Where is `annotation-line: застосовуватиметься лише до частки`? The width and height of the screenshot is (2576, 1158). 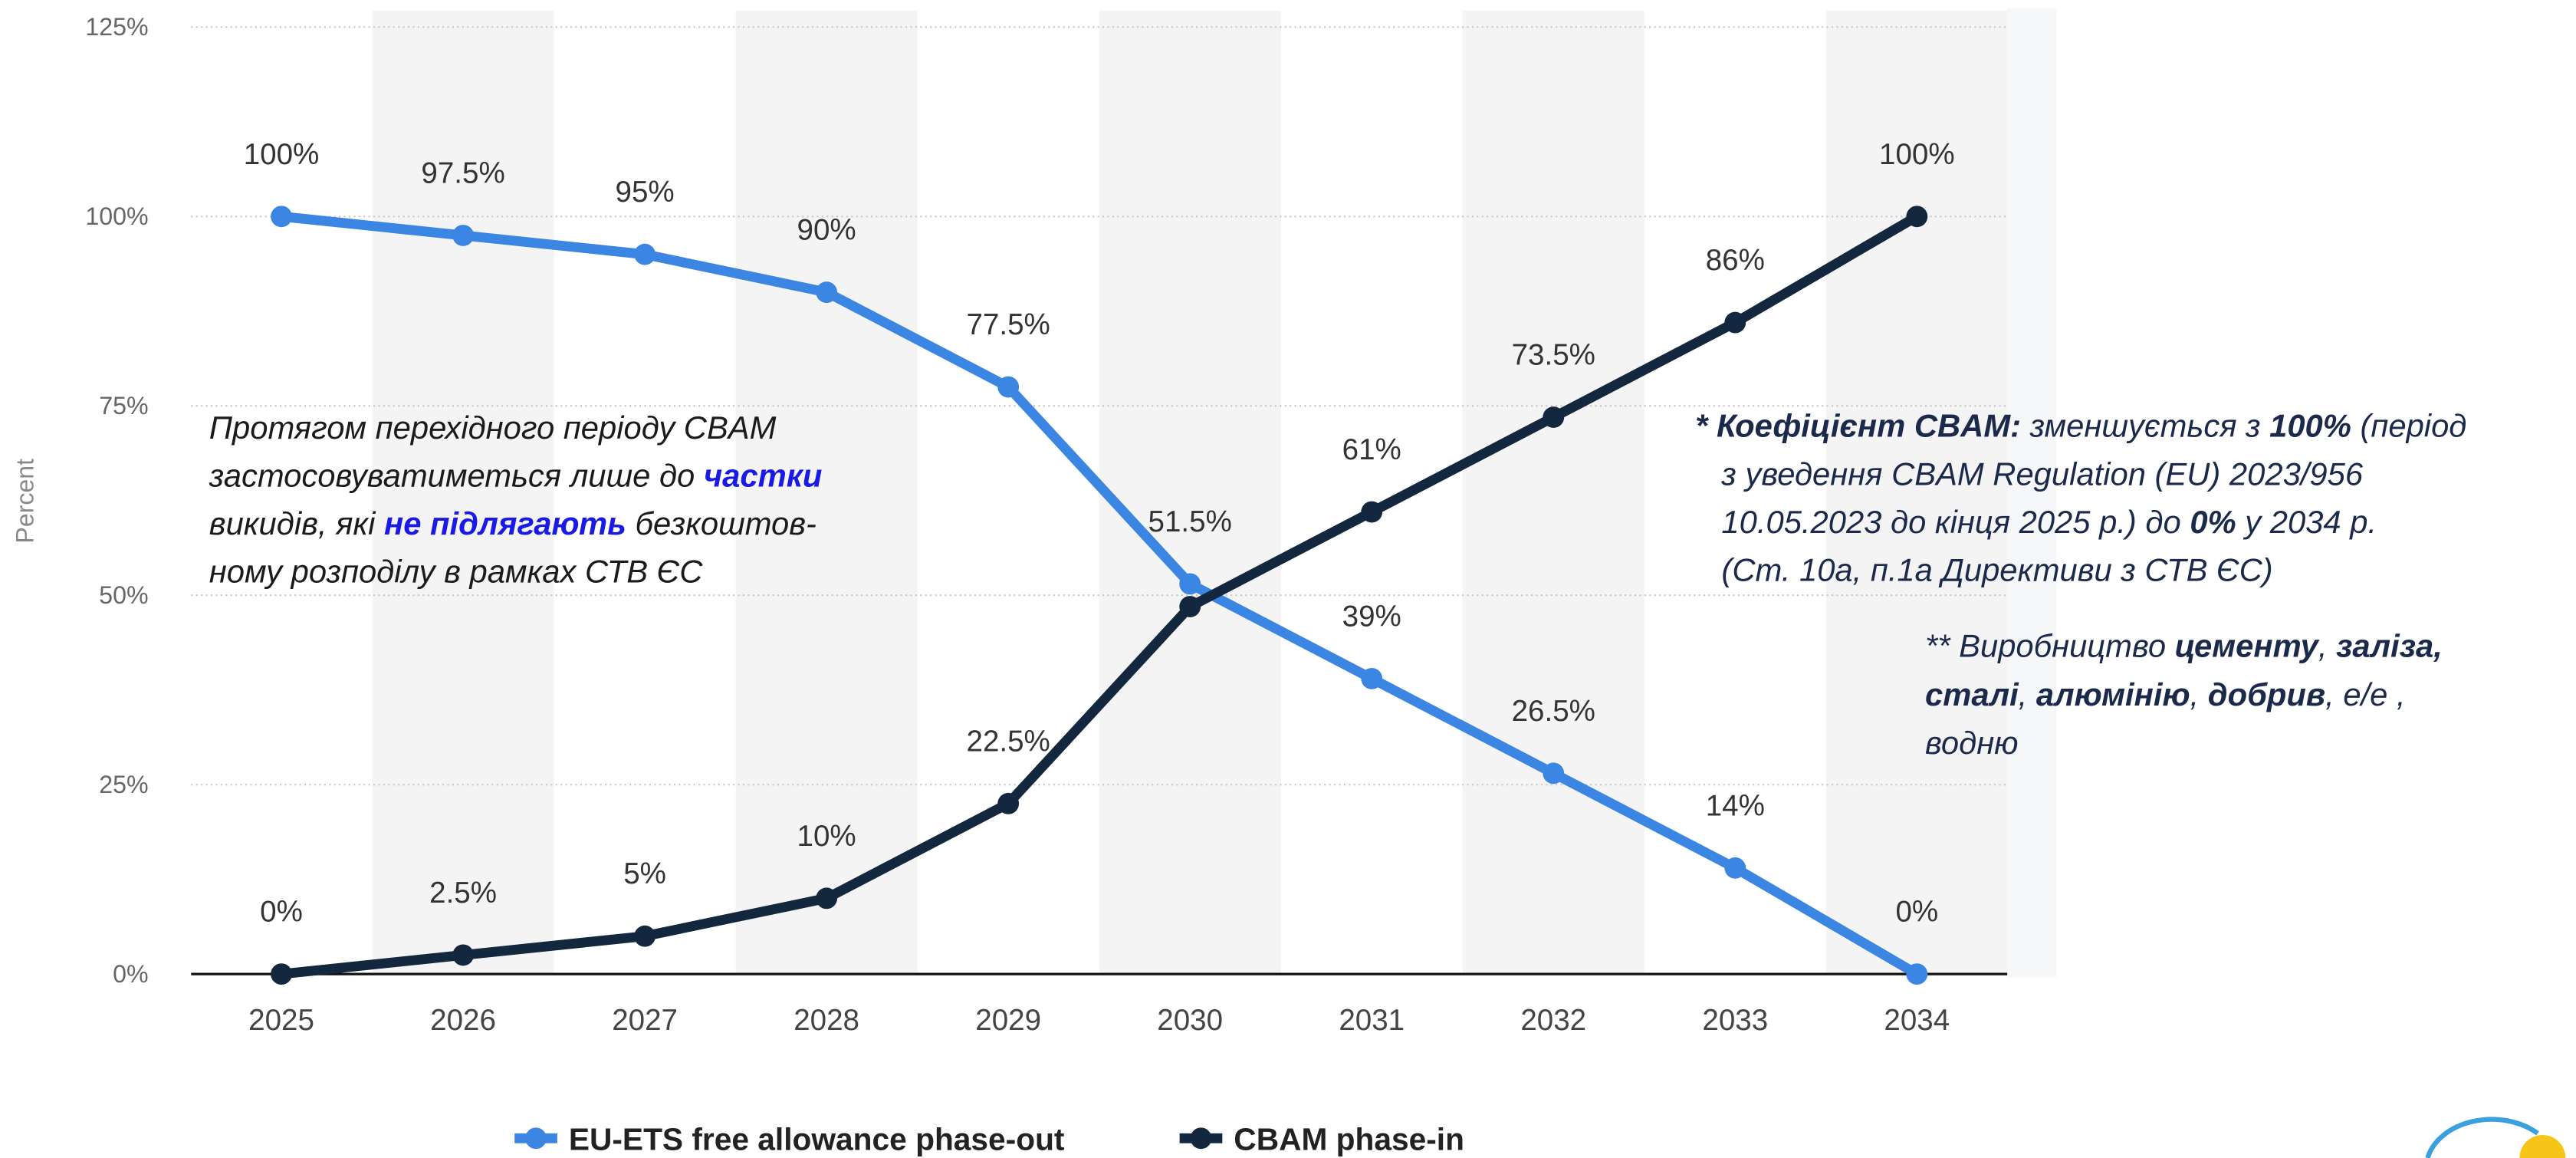 annotation-line: застосовуватиметься лише до частки is located at coordinates (516, 475).